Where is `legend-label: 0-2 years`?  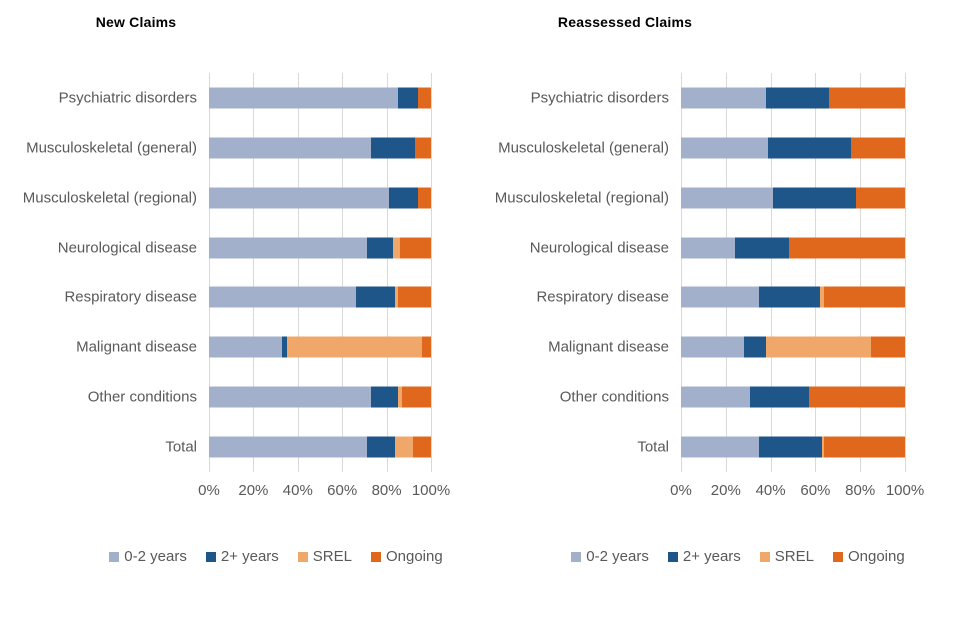
legend-label: 0-2 years is located at coordinates (617, 556).